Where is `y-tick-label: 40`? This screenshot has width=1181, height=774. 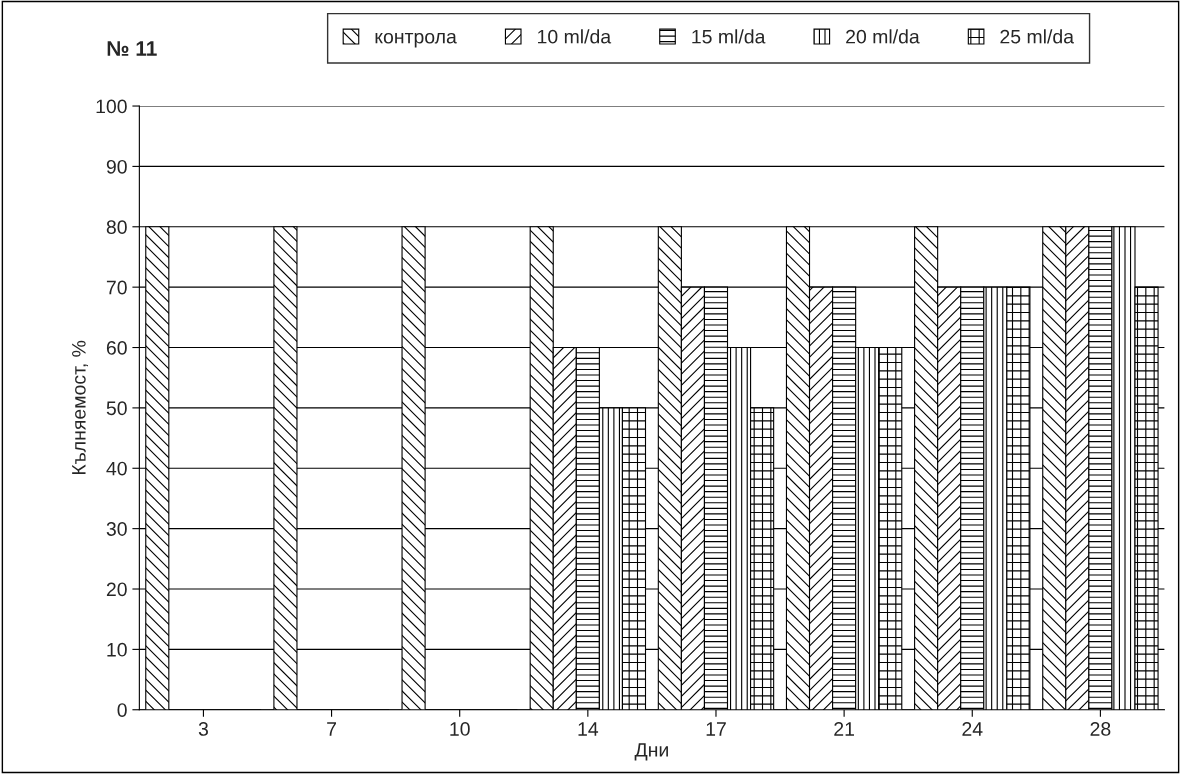
y-tick-label: 40 is located at coordinates (116, 468).